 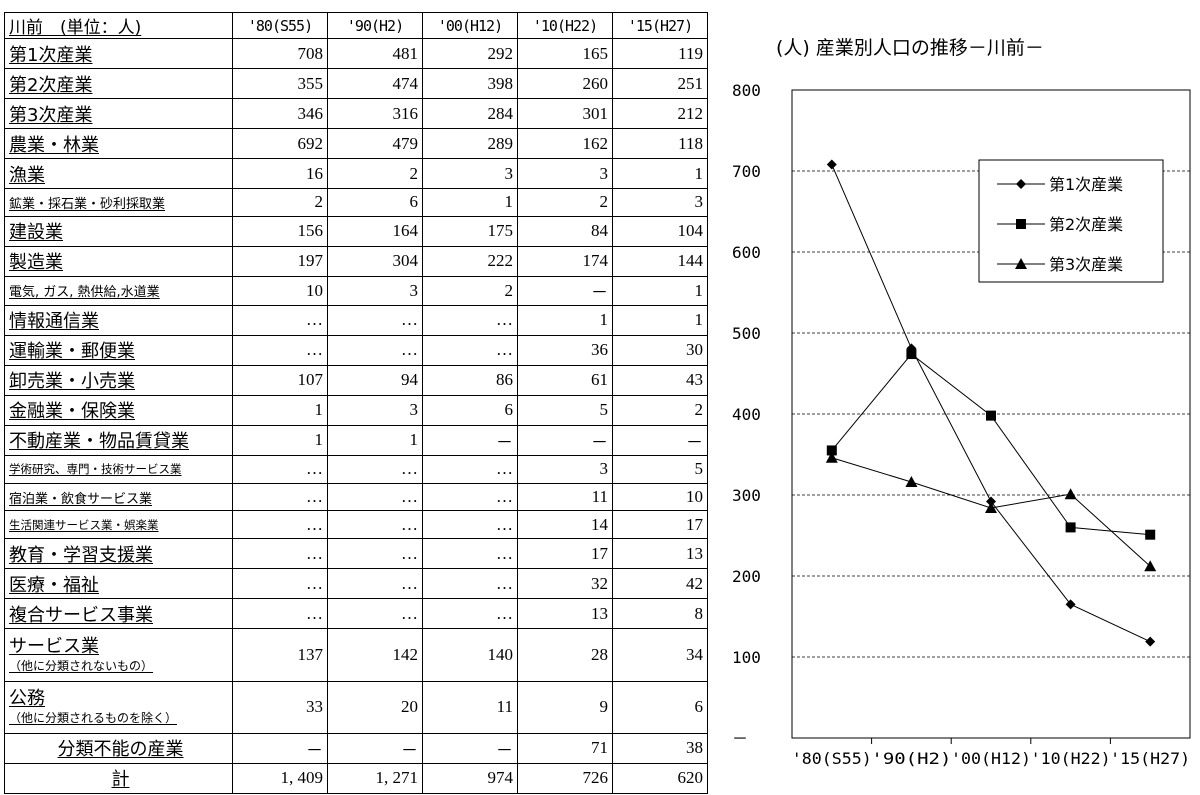 What do you see at coordinates (565, 350) in the screenshot?
I see `table-cell: 36` at bounding box center [565, 350].